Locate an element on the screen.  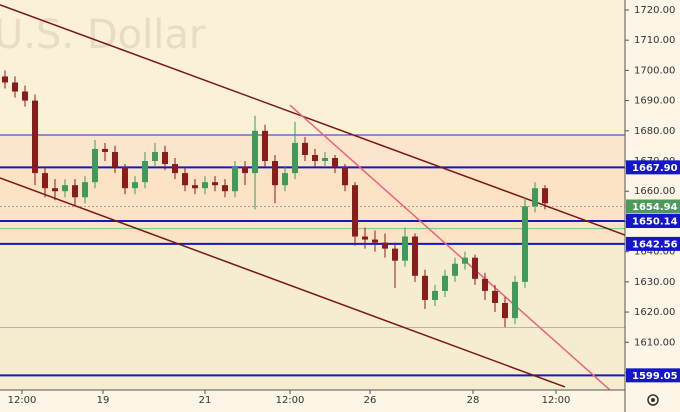
y-tick-label: 1690.00 is located at coordinates (654, 101).